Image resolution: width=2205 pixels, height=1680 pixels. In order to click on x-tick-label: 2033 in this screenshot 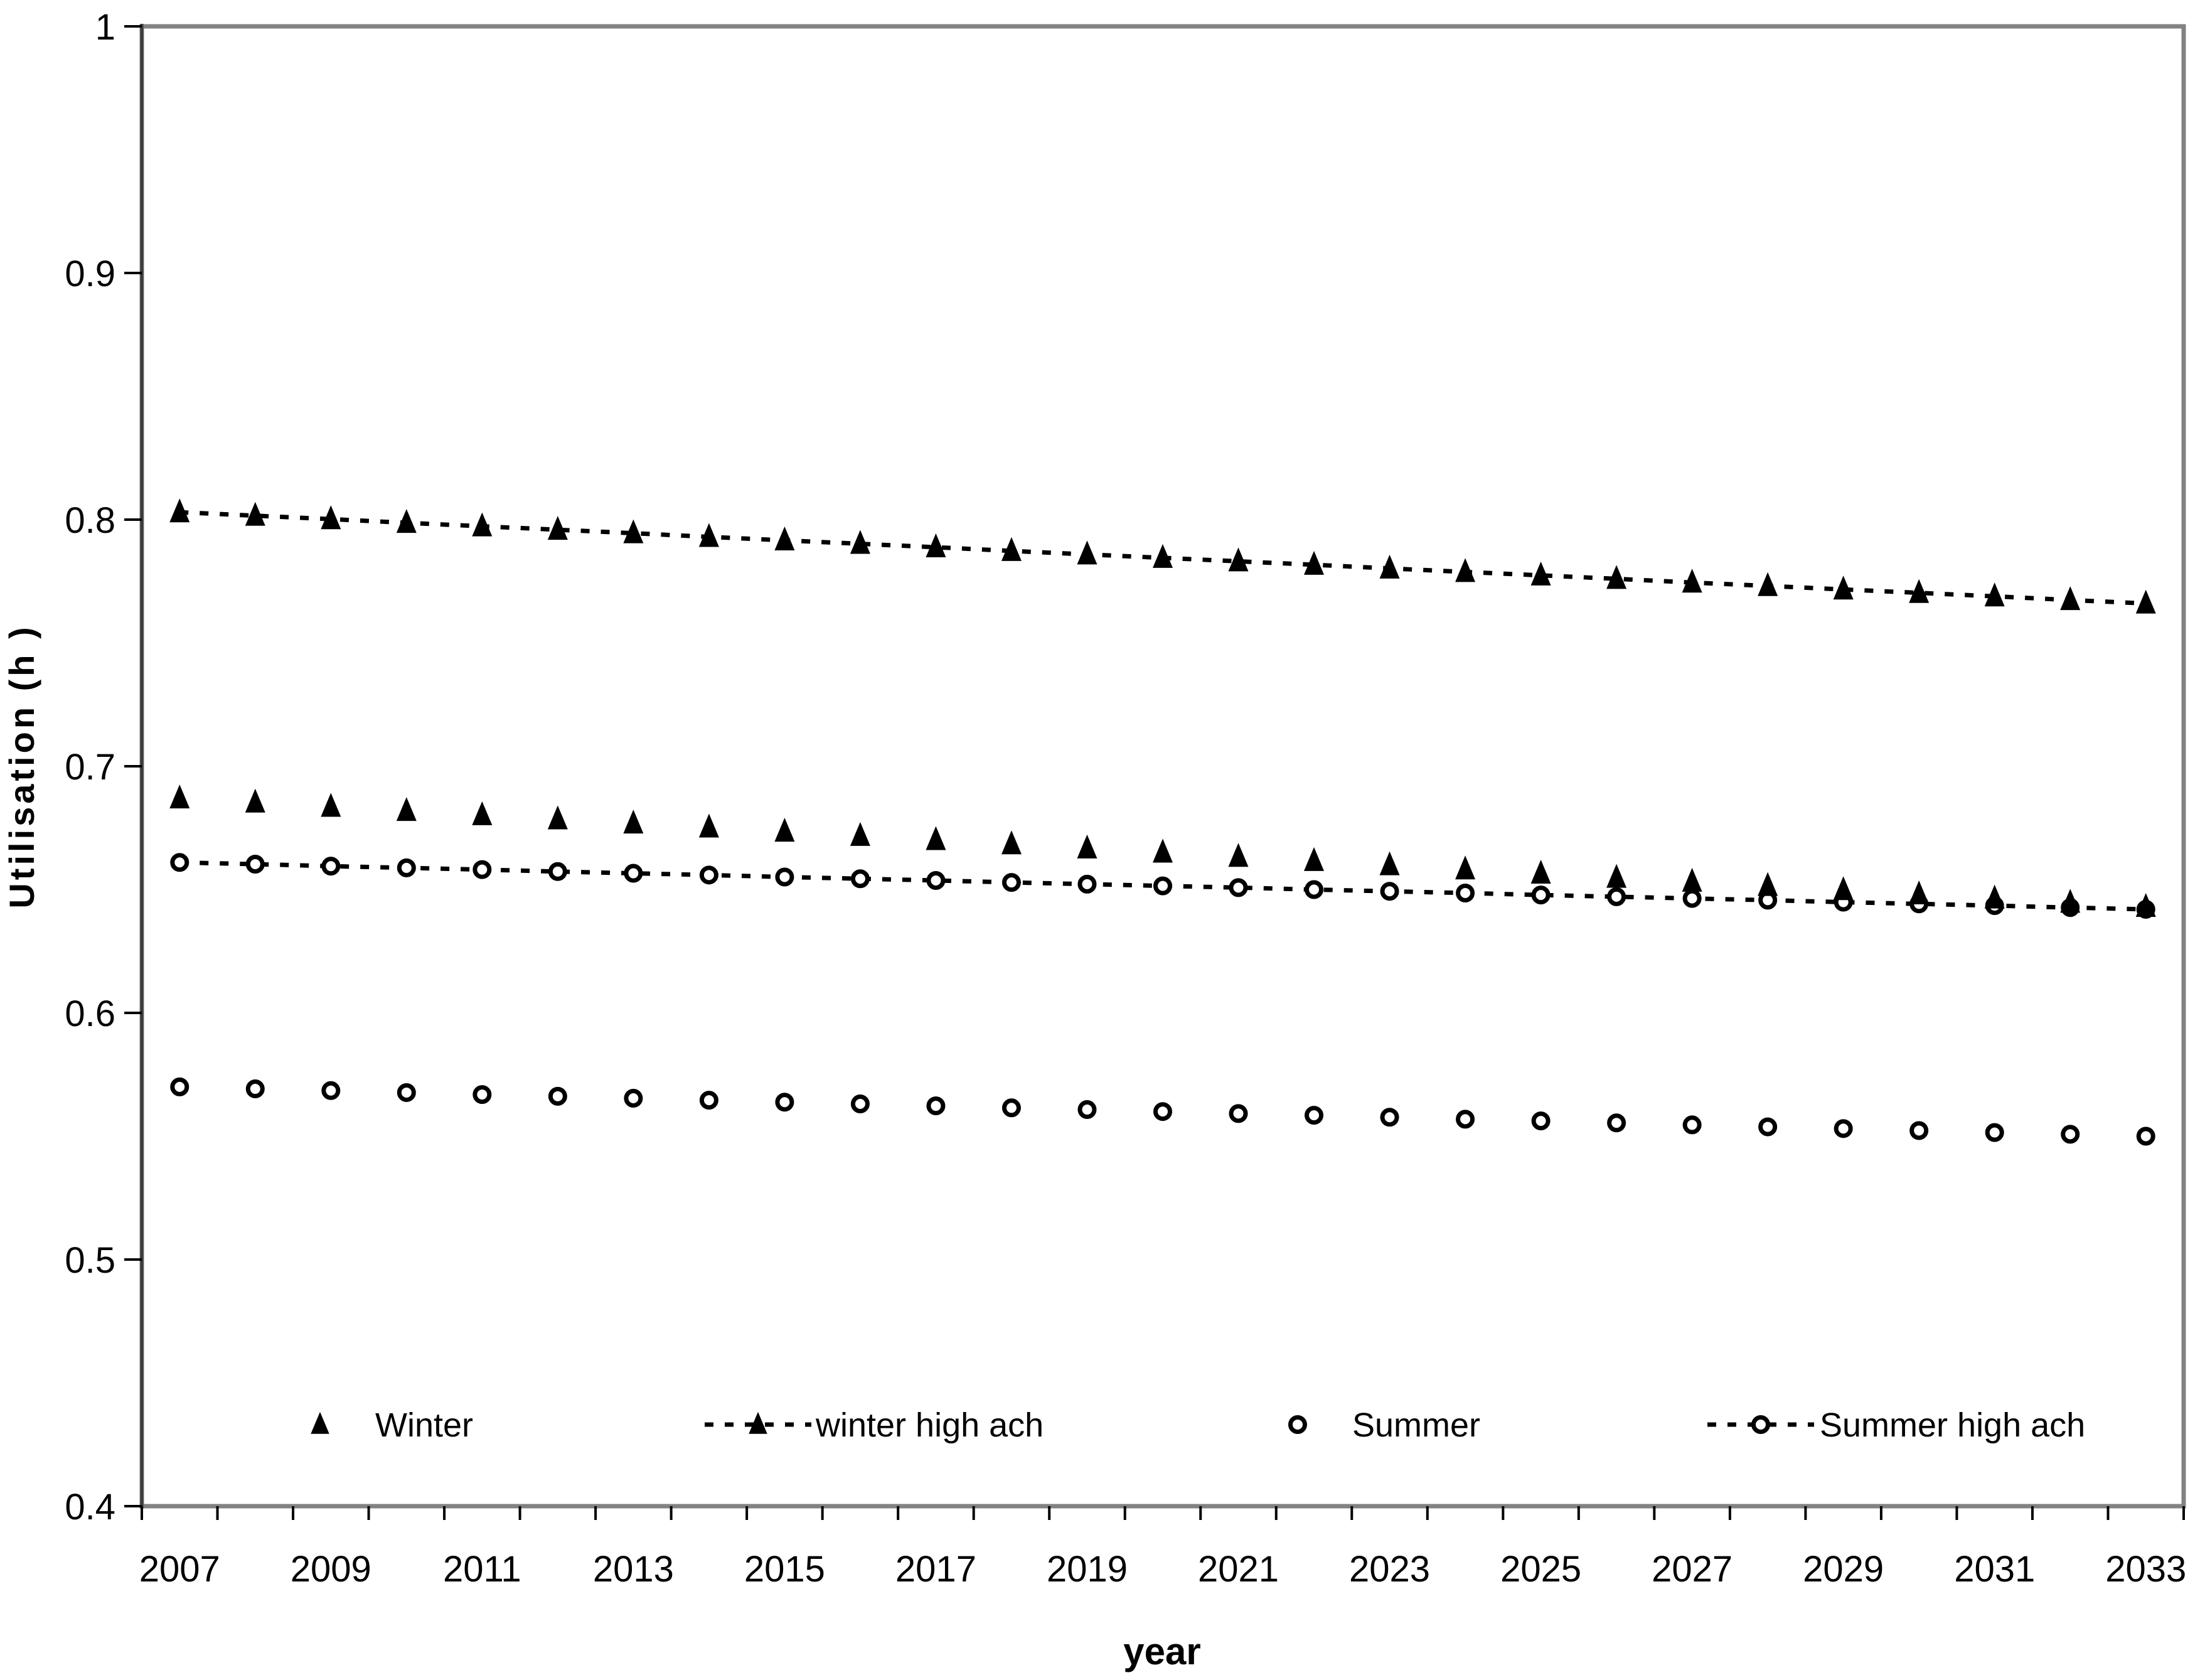, I will do `click(2145, 1569)`.